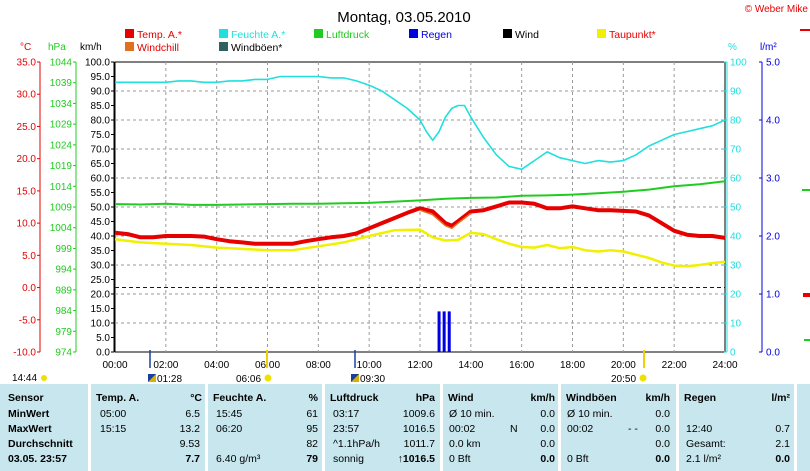 The width and height of the screenshot is (810, 471). What do you see at coordinates (346, 414) in the screenshot?
I see `cell-press-time: 03:17` at bounding box center [346, 414].